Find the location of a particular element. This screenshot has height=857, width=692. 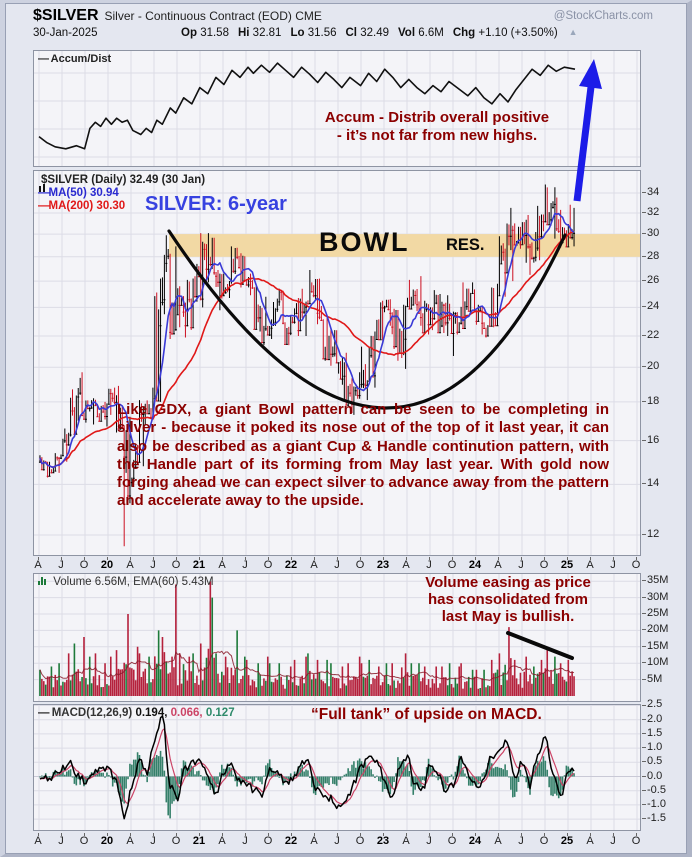

volume-legend: Volume 6.56M, EMA(60) 5.43M is located at coordinates (126, 582).